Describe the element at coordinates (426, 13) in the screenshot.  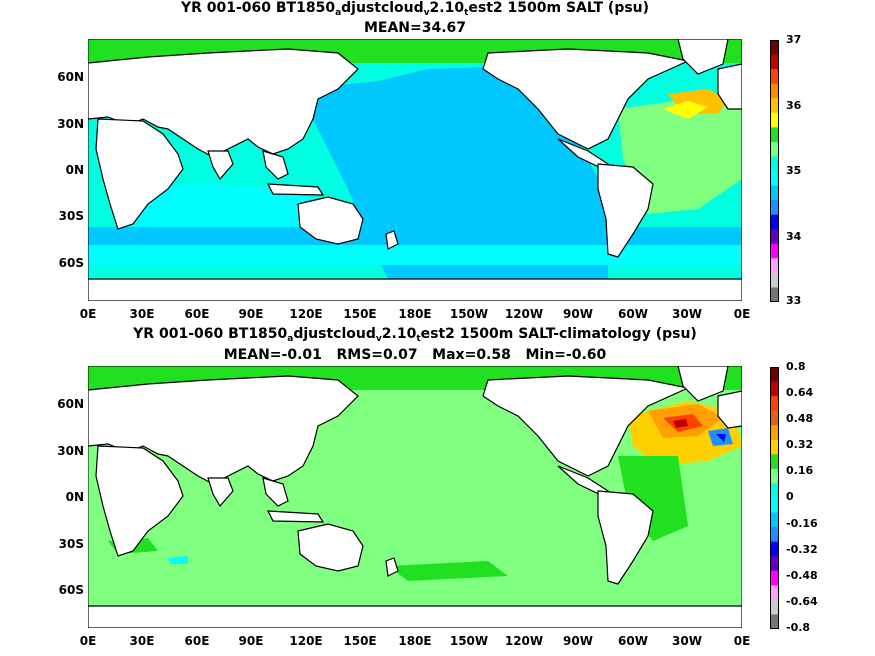
I see `panel1-title-sub: v` at that location.